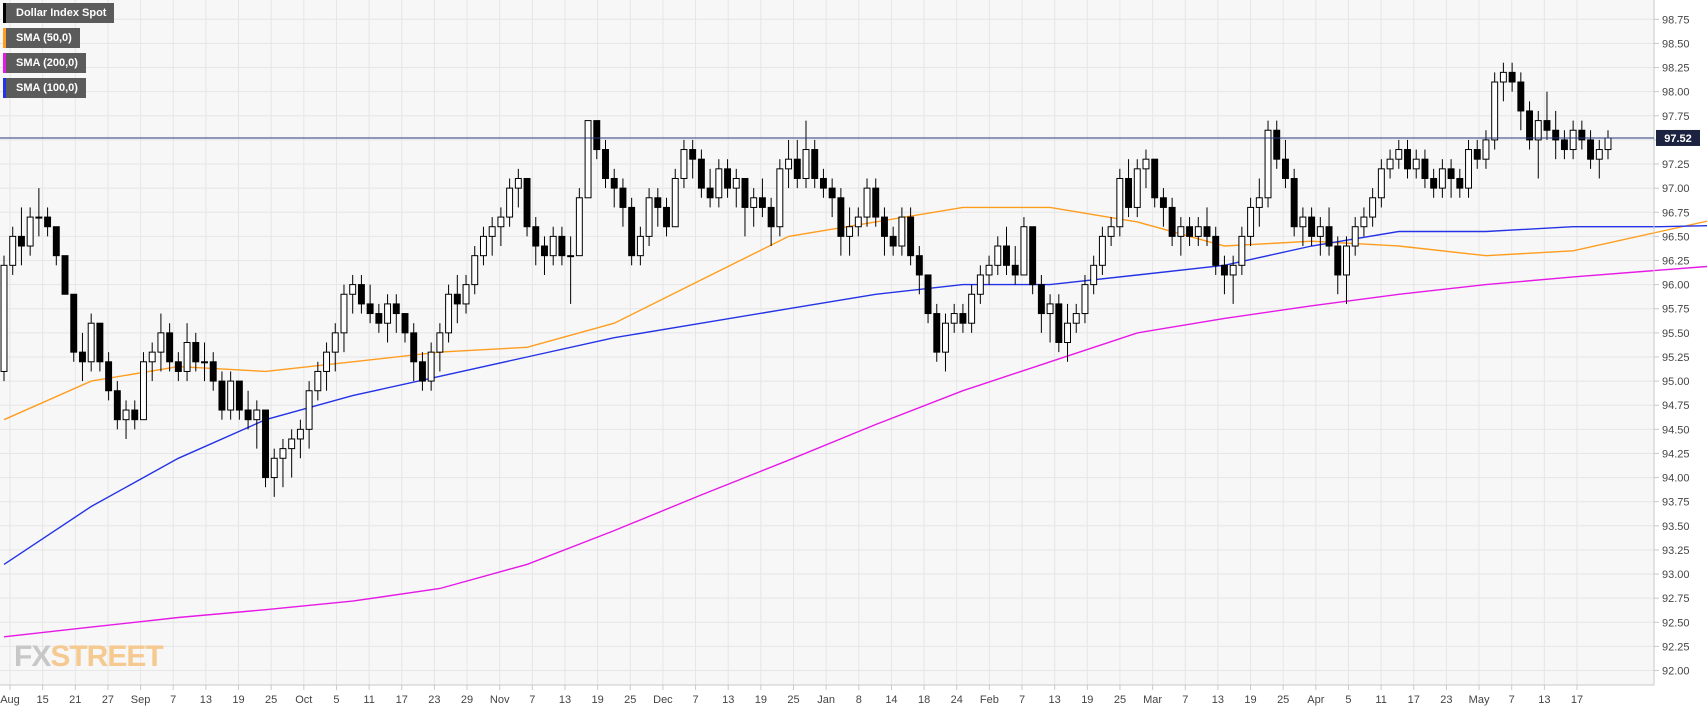 The width and height of the screenshot is (1707, 712). Describe the element at coordinates (1446, 700) in the screenshot. I see `x-tick-label: 23` at that location.